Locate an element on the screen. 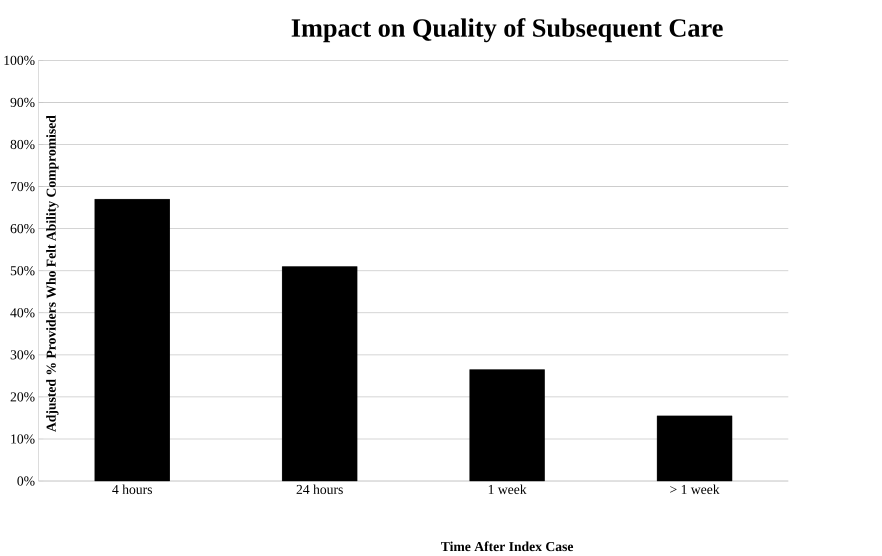 This screenshot has height=556, width=882. x-axis-title: Time After Index Case is located at coordinates (507, 546).